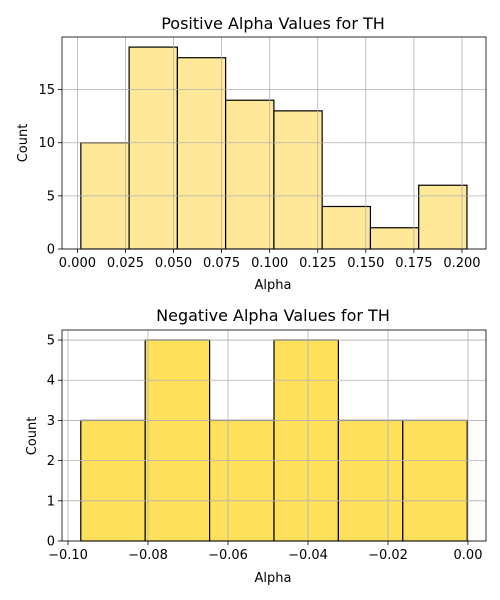 The image size is (500, 600). What do you see at coordinates (468, 555) in the screenshot?
I see `x-tick-label: 0.00` at bounding box center [468, 555].